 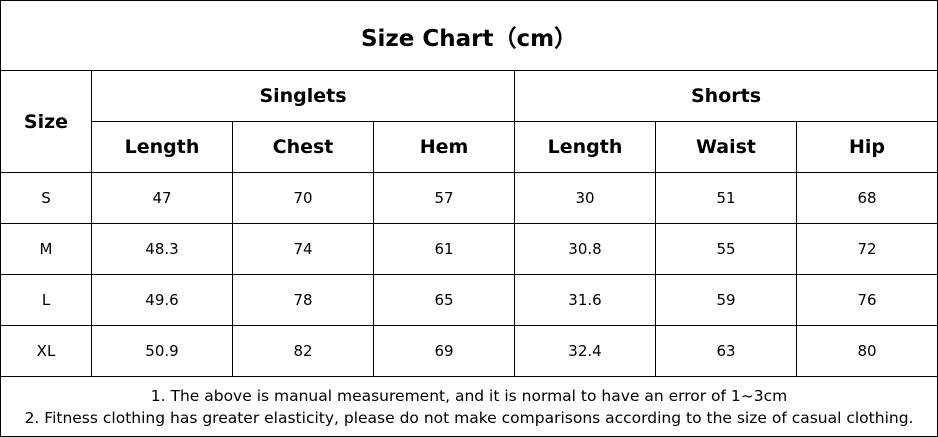 What do you see at coordinates (46, 249) in the screenshot?
I see `size-label: M` at bounding box center [46, 249].